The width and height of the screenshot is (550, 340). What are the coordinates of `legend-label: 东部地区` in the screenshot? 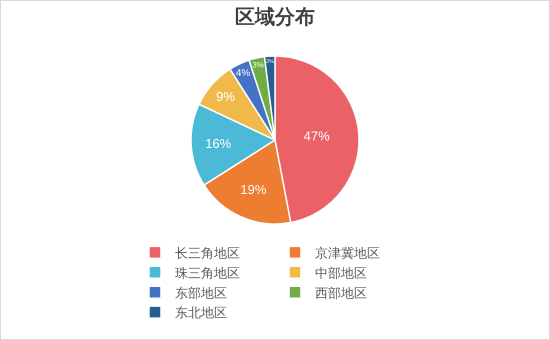 It's located at (201, 292).